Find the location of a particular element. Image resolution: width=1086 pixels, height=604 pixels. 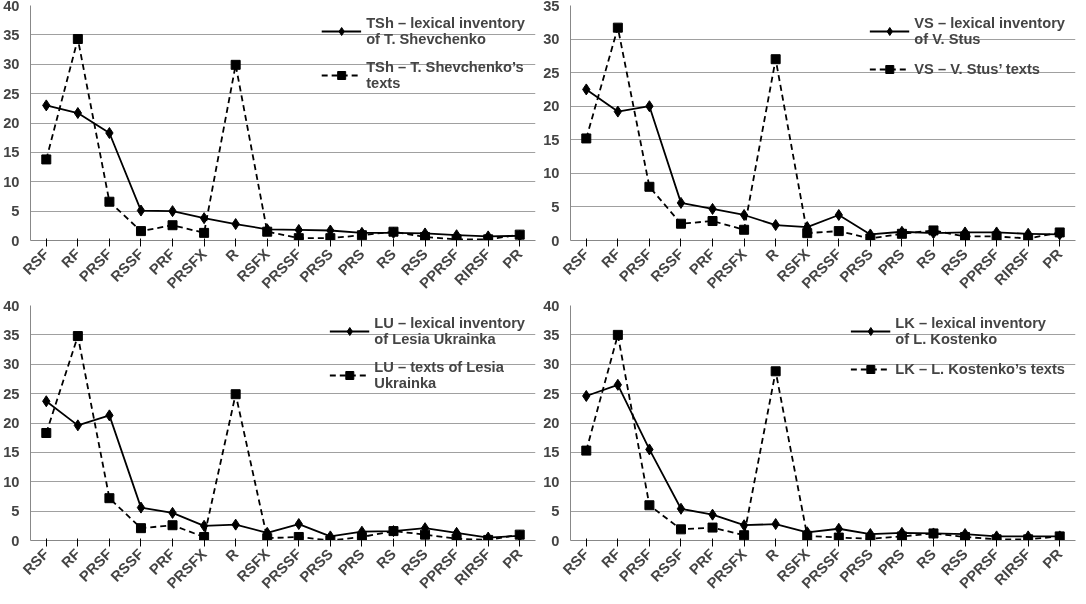

legend-label: TSh – T. Shevchenko’s texts is located at coordinates (445, 75).